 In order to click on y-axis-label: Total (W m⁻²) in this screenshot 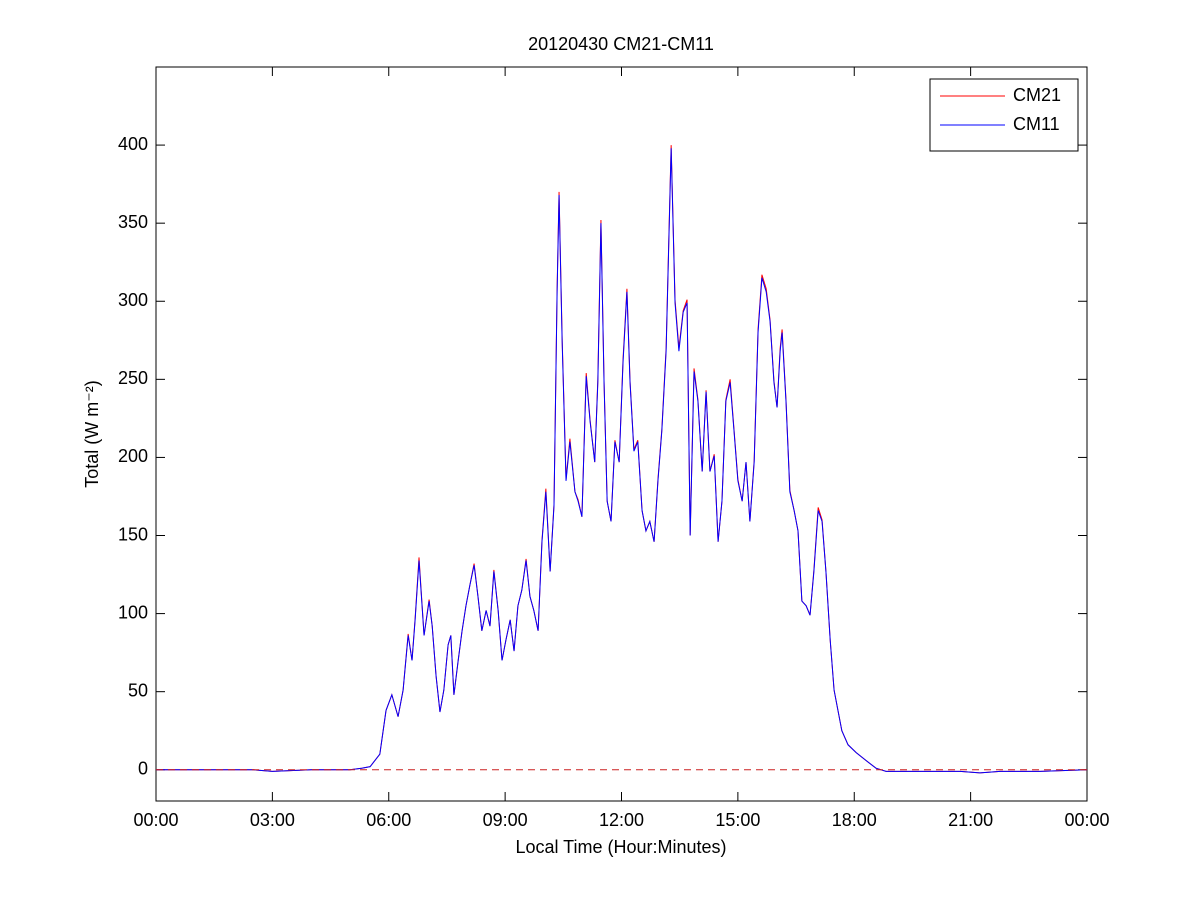, I will do `click(92, 434)`.